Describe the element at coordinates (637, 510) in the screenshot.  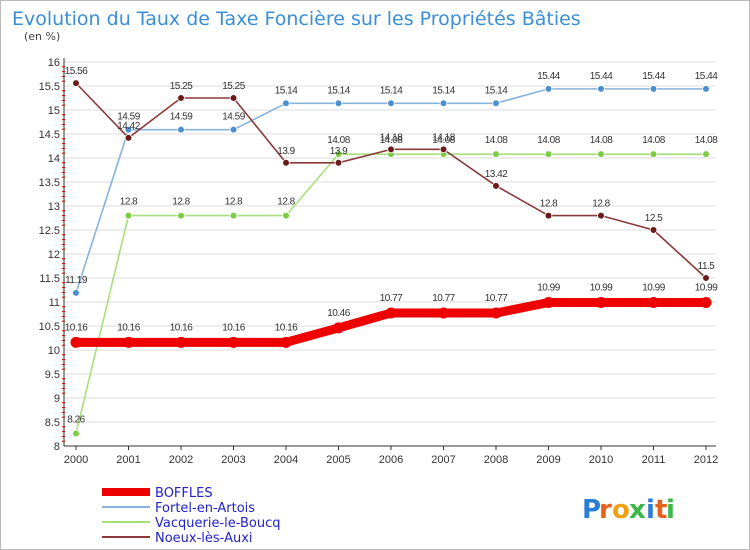
I see `logo-letter: x` at that location.